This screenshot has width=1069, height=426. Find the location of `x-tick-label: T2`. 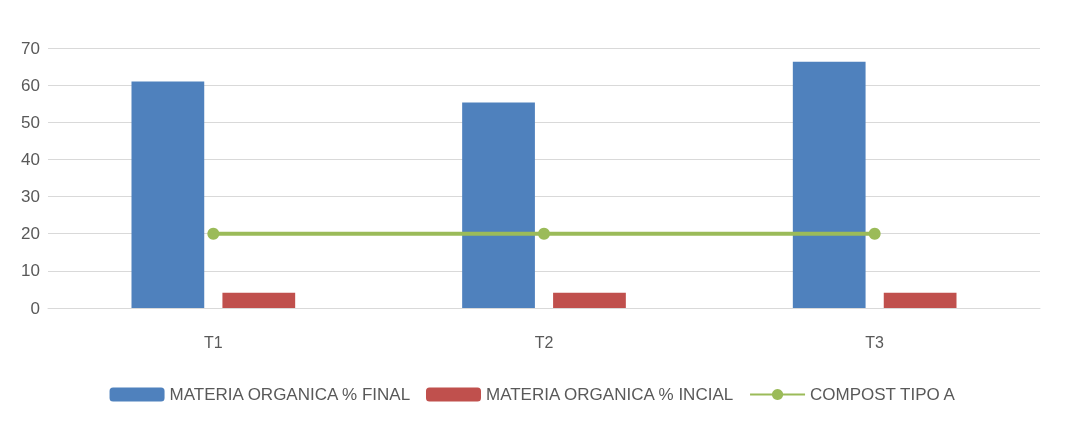

x-tick-label: T2 is located at coordinates (544, 342).